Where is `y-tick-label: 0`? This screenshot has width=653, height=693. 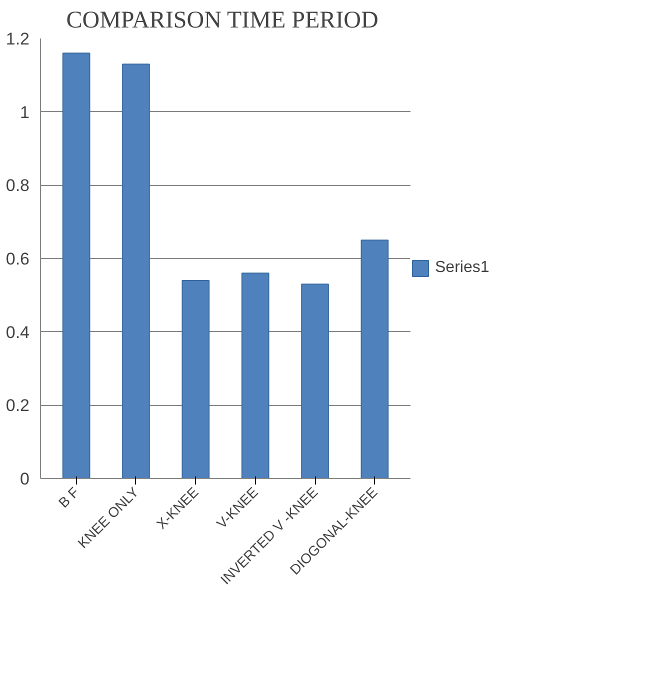
y-tick-label: 0 is located at coordinates (25, 479).